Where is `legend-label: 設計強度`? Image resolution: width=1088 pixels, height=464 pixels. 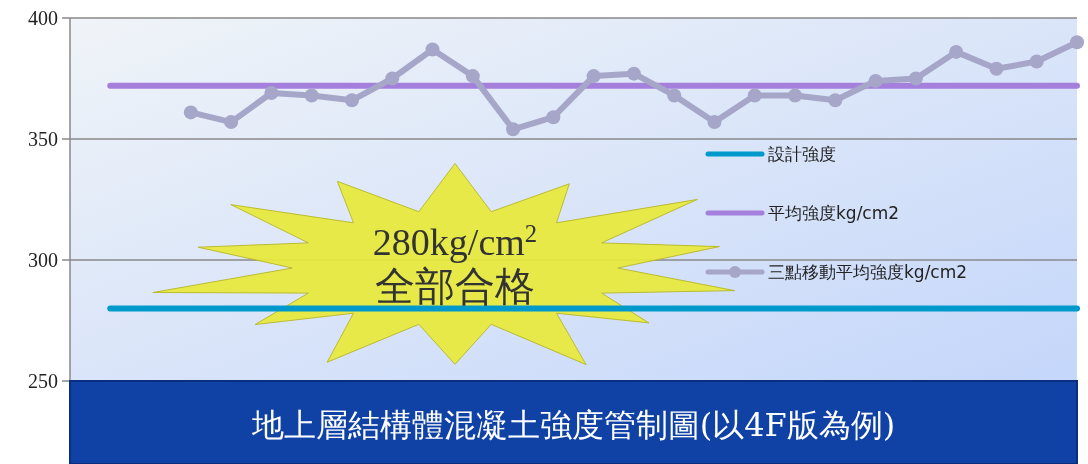
legend-label: 設計強度 is located at coordinates (802, 154).